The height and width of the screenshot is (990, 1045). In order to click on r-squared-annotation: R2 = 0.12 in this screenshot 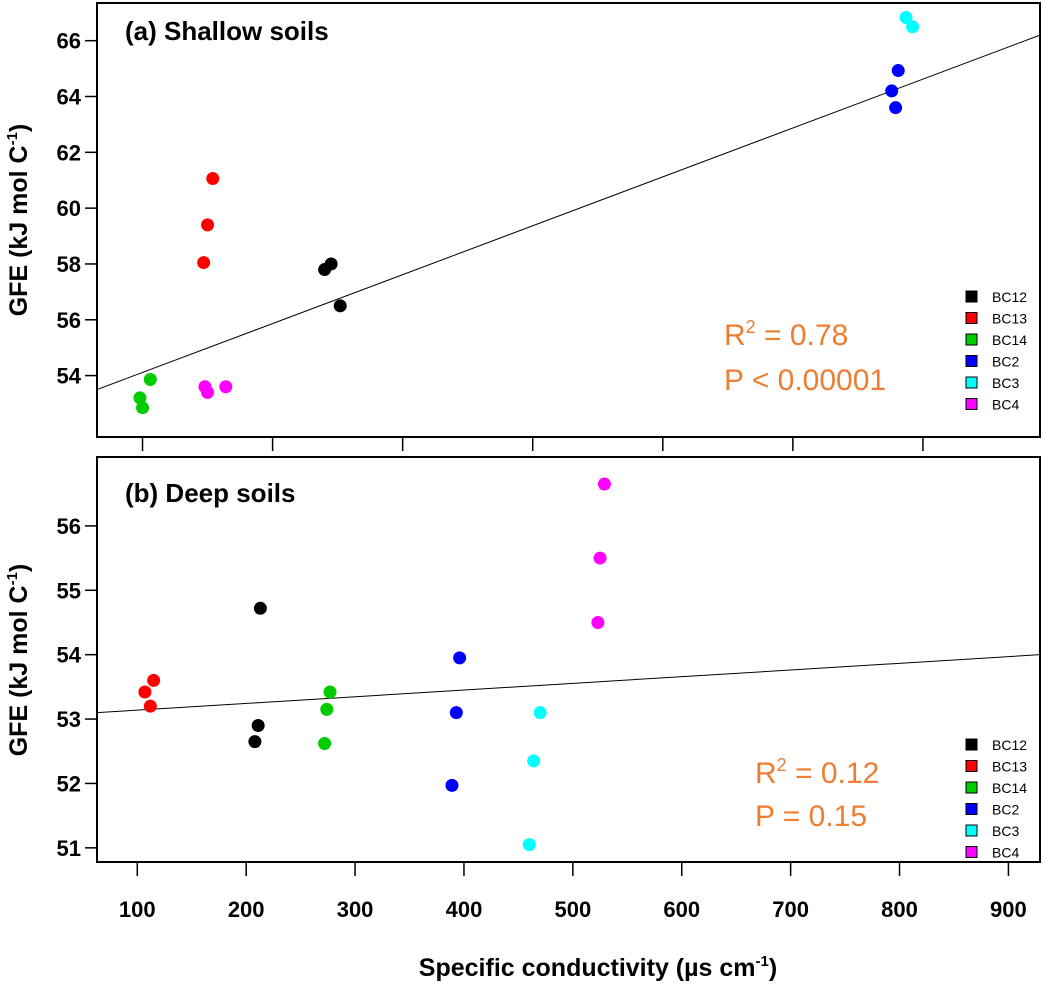, I will do `click(817, 772)`.